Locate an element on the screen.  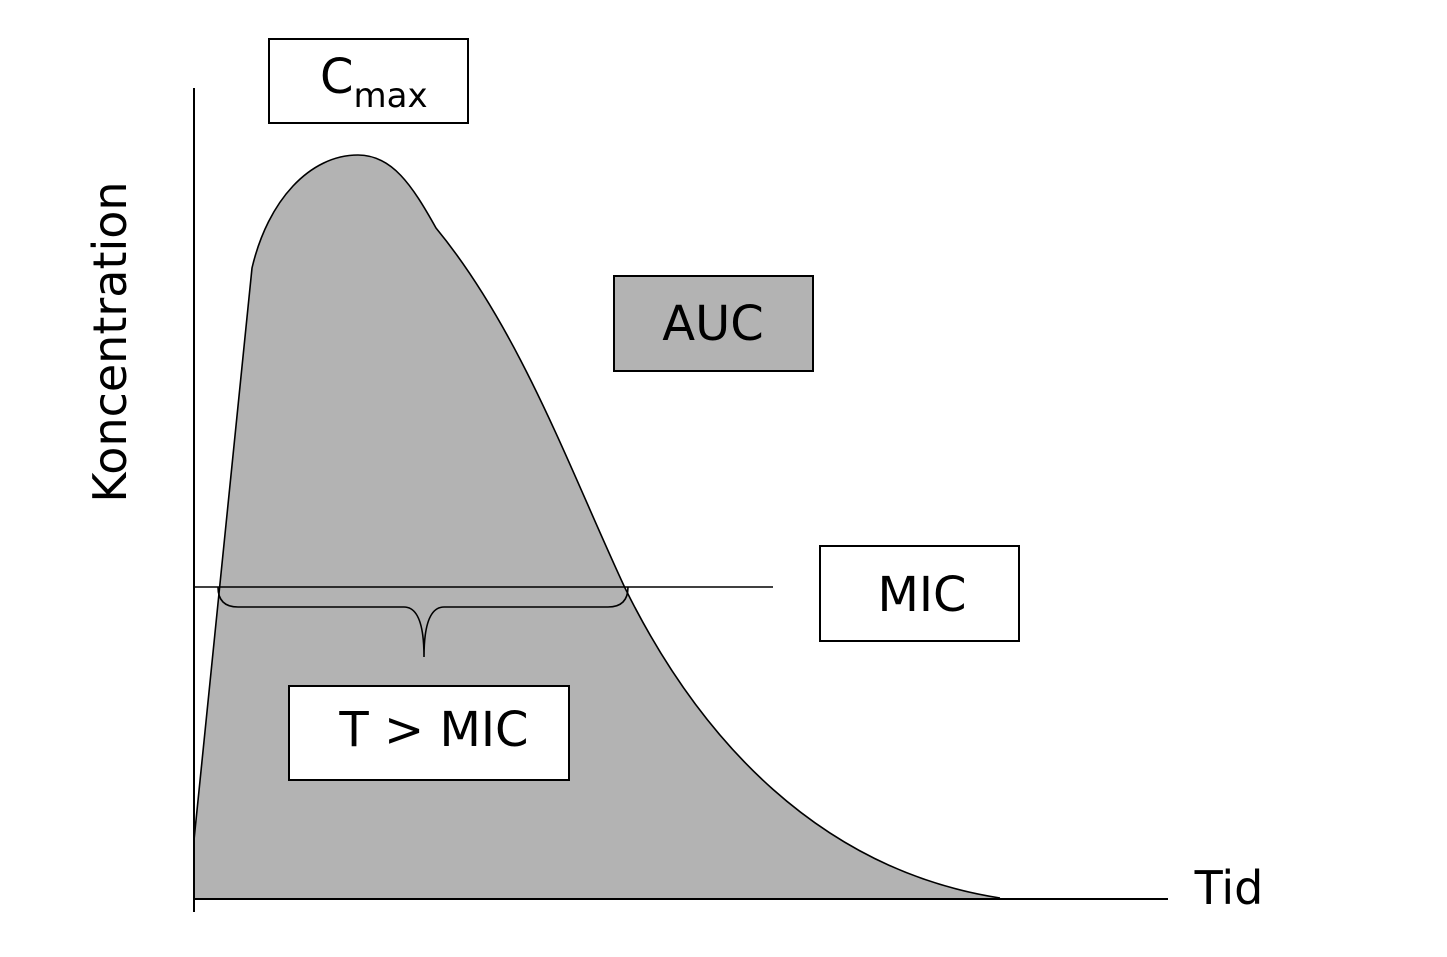
t-over-mic-label-box: T > MIC is located at coordinates (429, 733).